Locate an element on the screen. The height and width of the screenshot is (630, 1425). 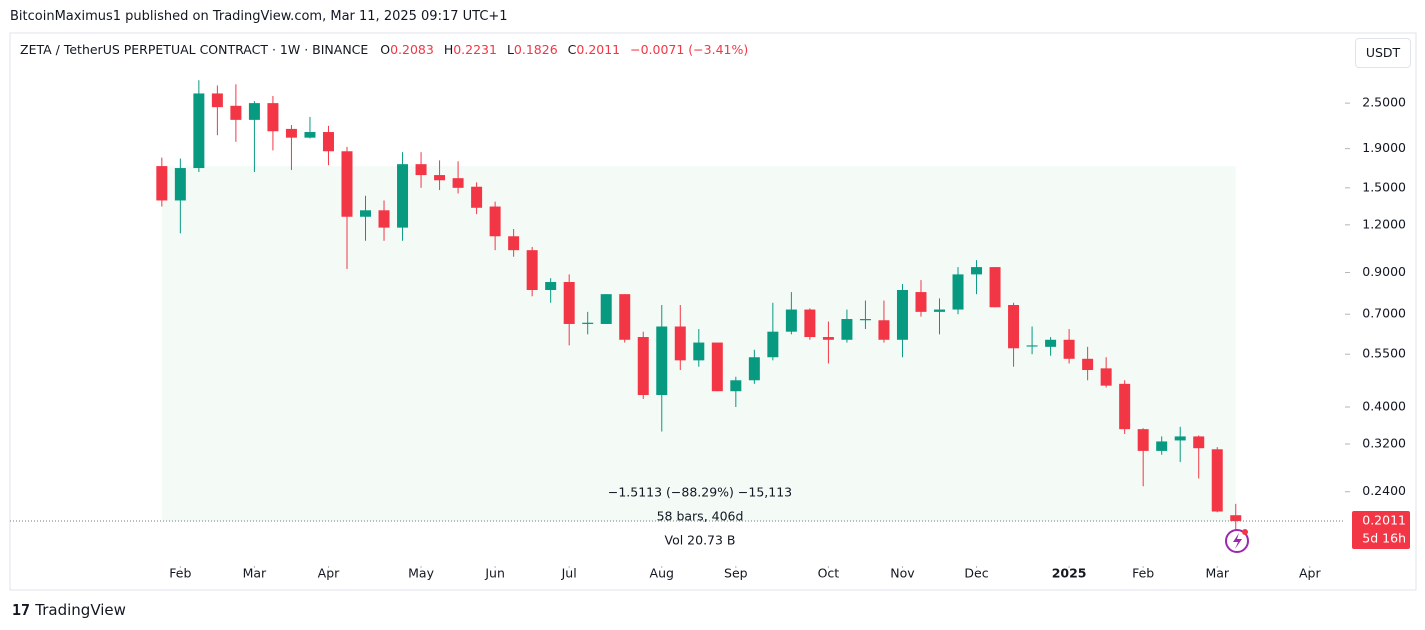
x-tick-label: 2025 is located at coordinates (1069, 573).